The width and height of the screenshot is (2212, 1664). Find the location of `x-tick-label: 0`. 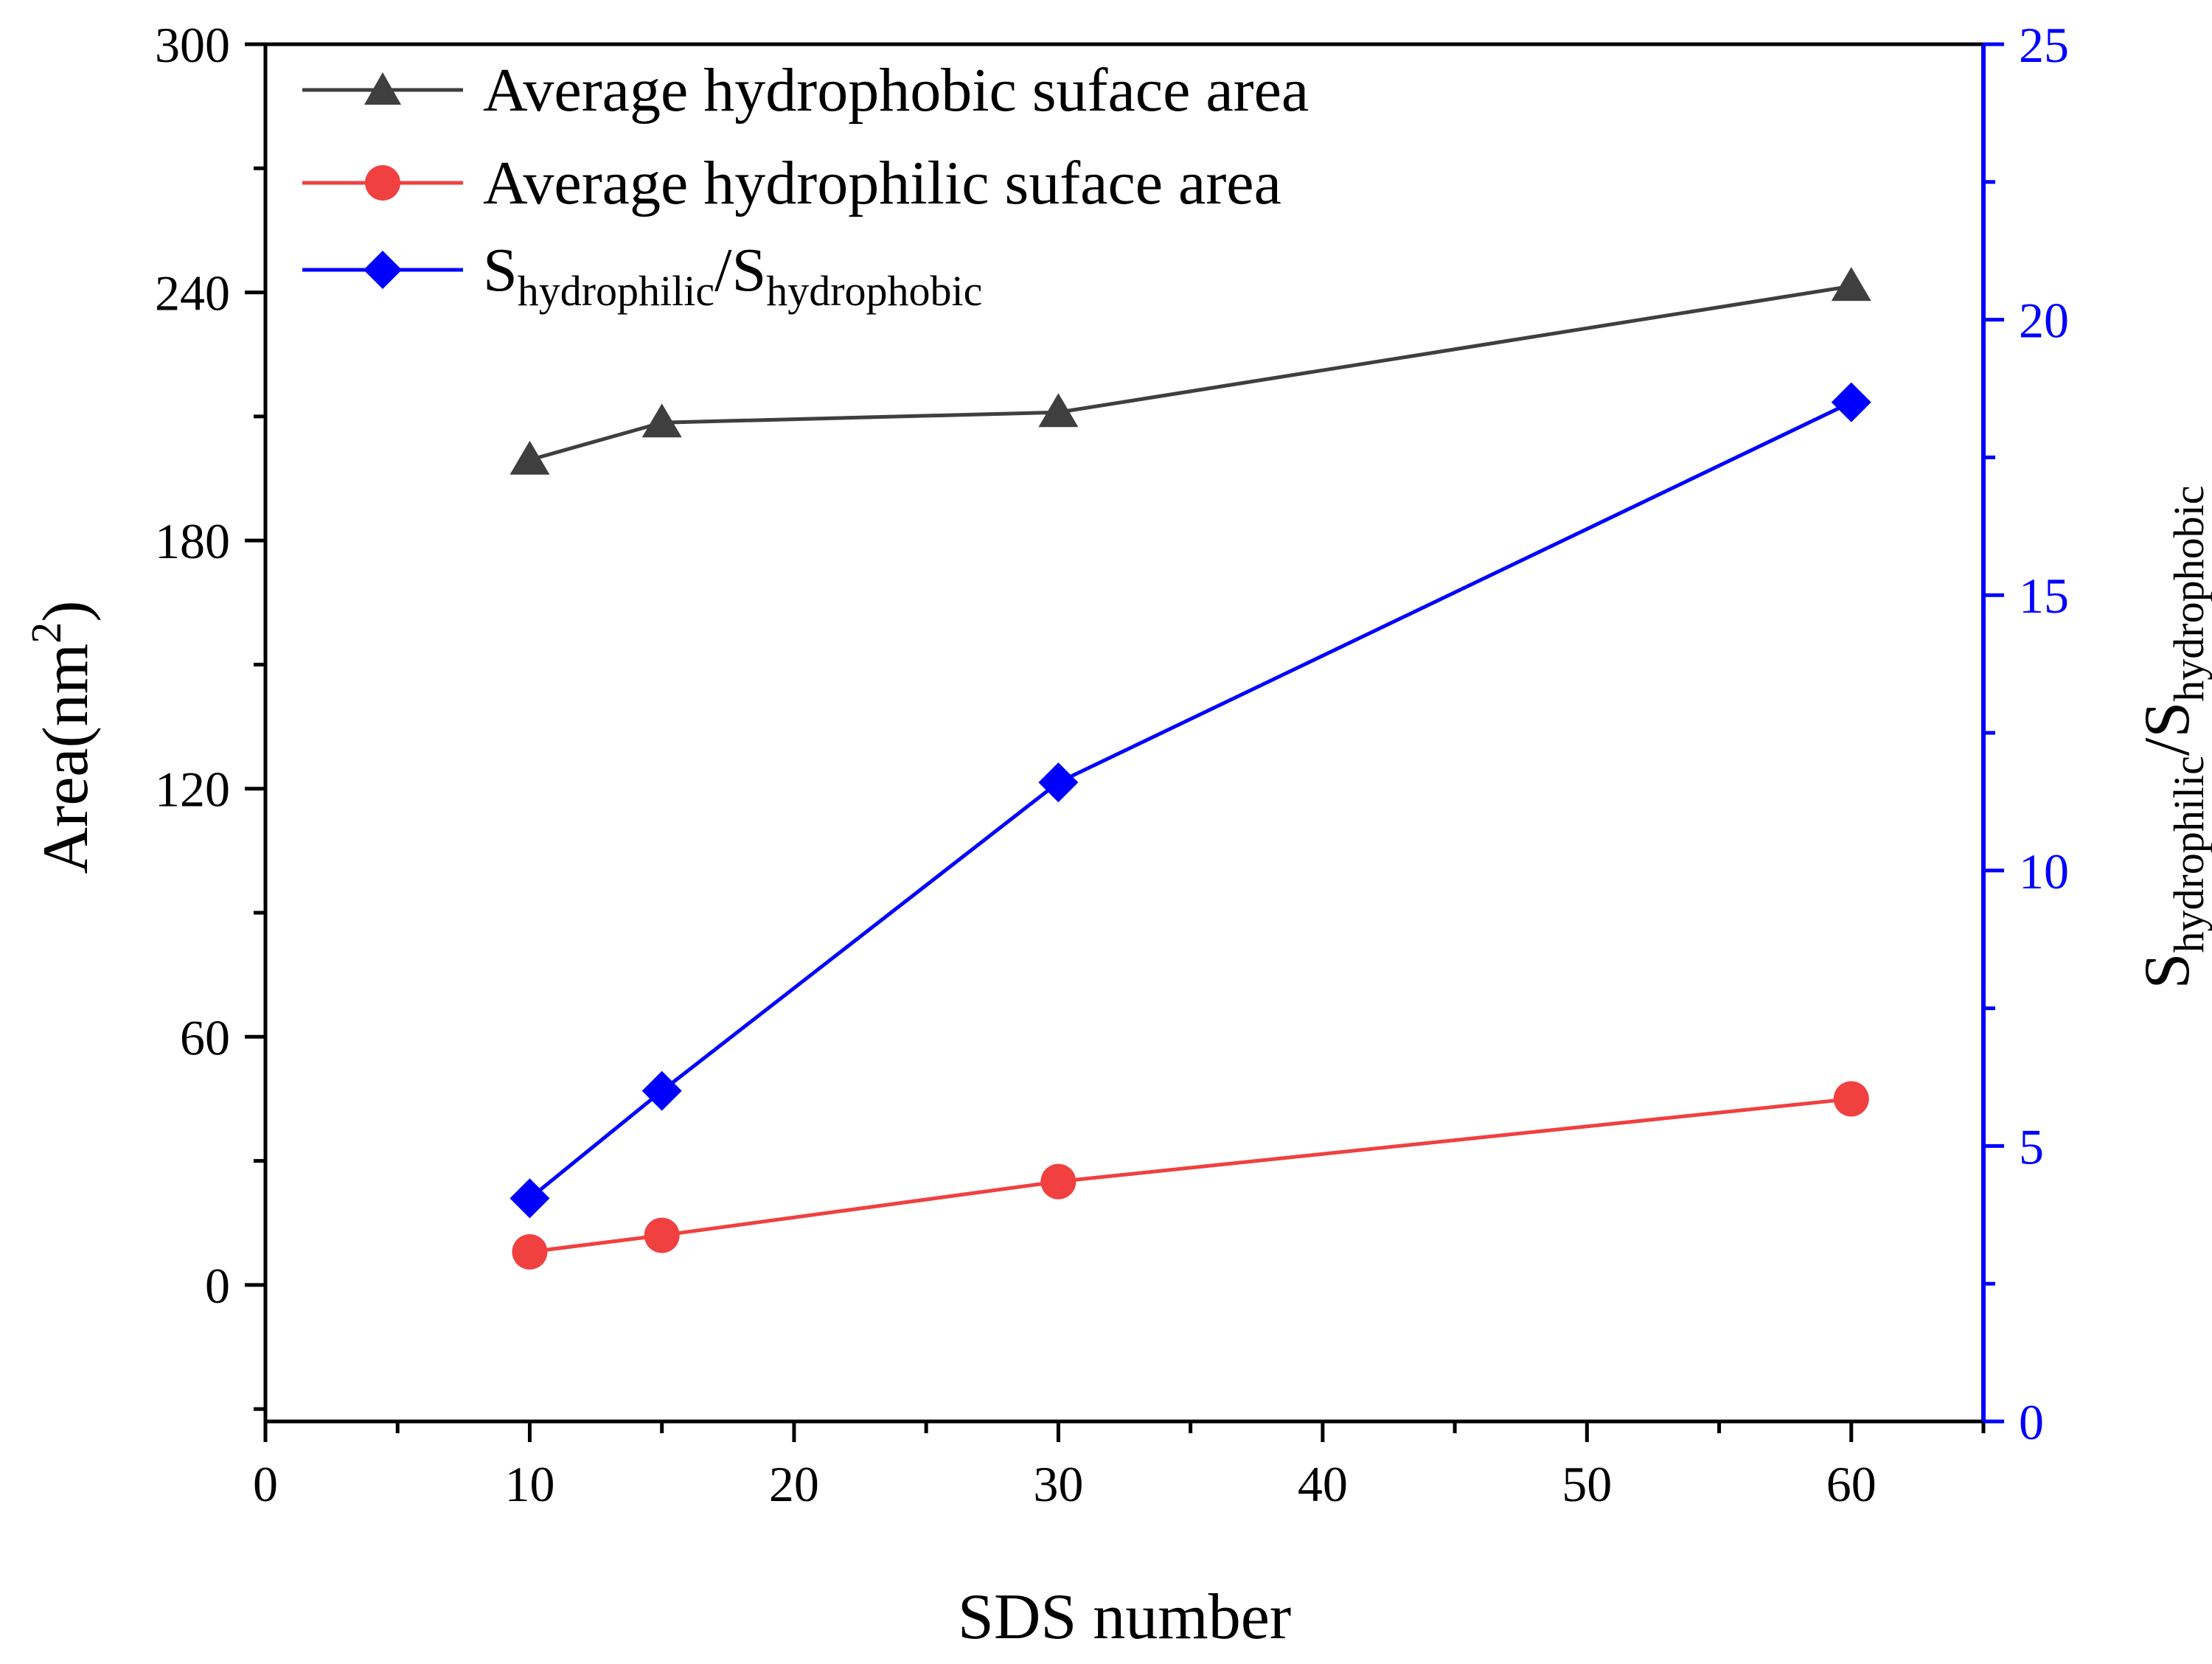

x-tick-label: 0 is located at coordinates (265, 1484).